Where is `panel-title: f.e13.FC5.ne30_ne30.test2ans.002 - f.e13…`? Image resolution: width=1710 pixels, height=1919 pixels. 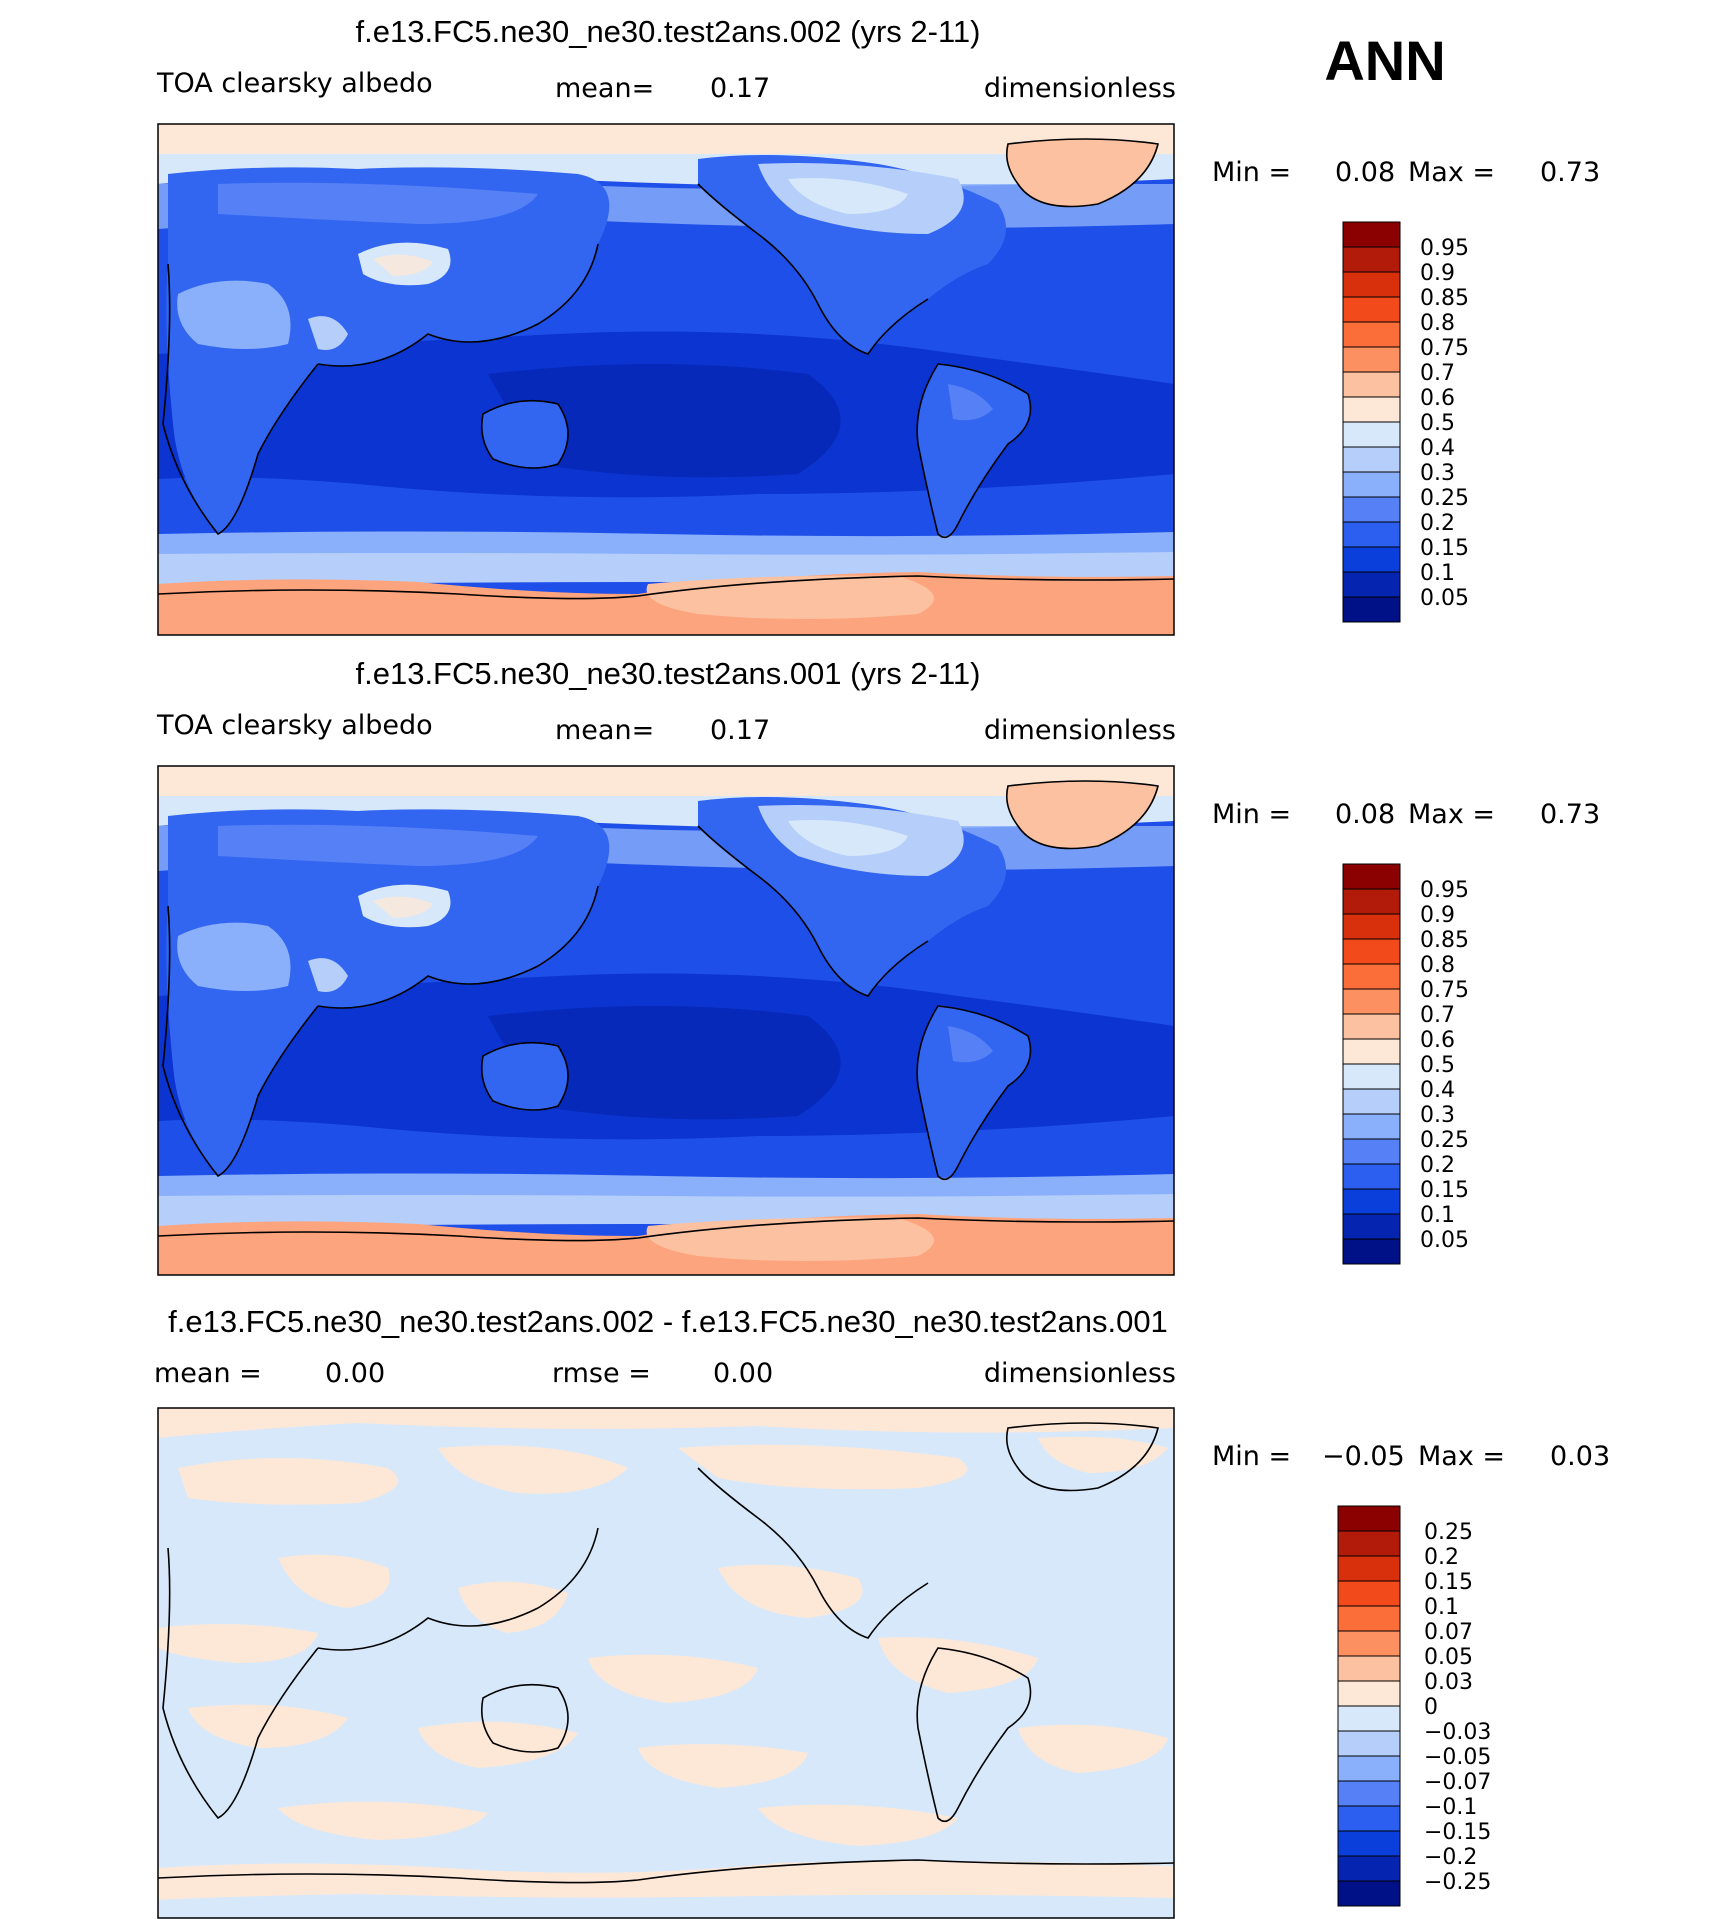
panel-title: f.e13.FC5.ne30_ne30.test2ans.002 - f.e13… is located at coordinates (668, 1321).